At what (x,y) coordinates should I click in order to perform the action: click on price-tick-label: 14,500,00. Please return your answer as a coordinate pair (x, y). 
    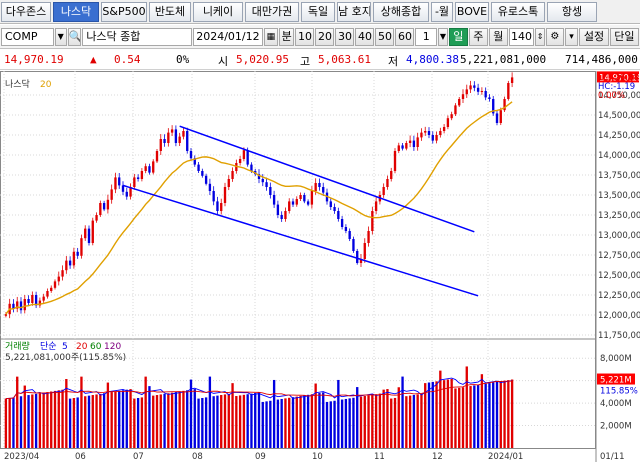
    Looking at the image, I should click on (619, 116).